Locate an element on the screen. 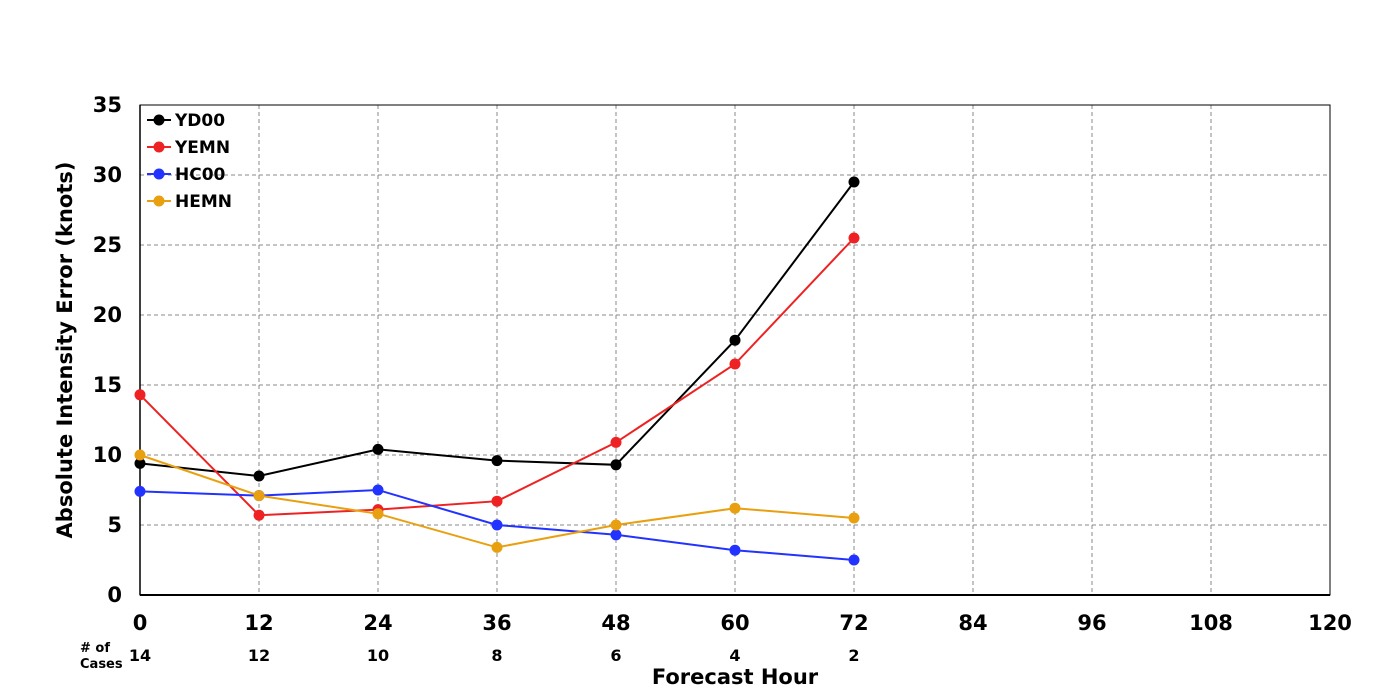 This screenshot has height=700, width=1400. y-tick-label-4: 20 is located at coordinates (107, 315).